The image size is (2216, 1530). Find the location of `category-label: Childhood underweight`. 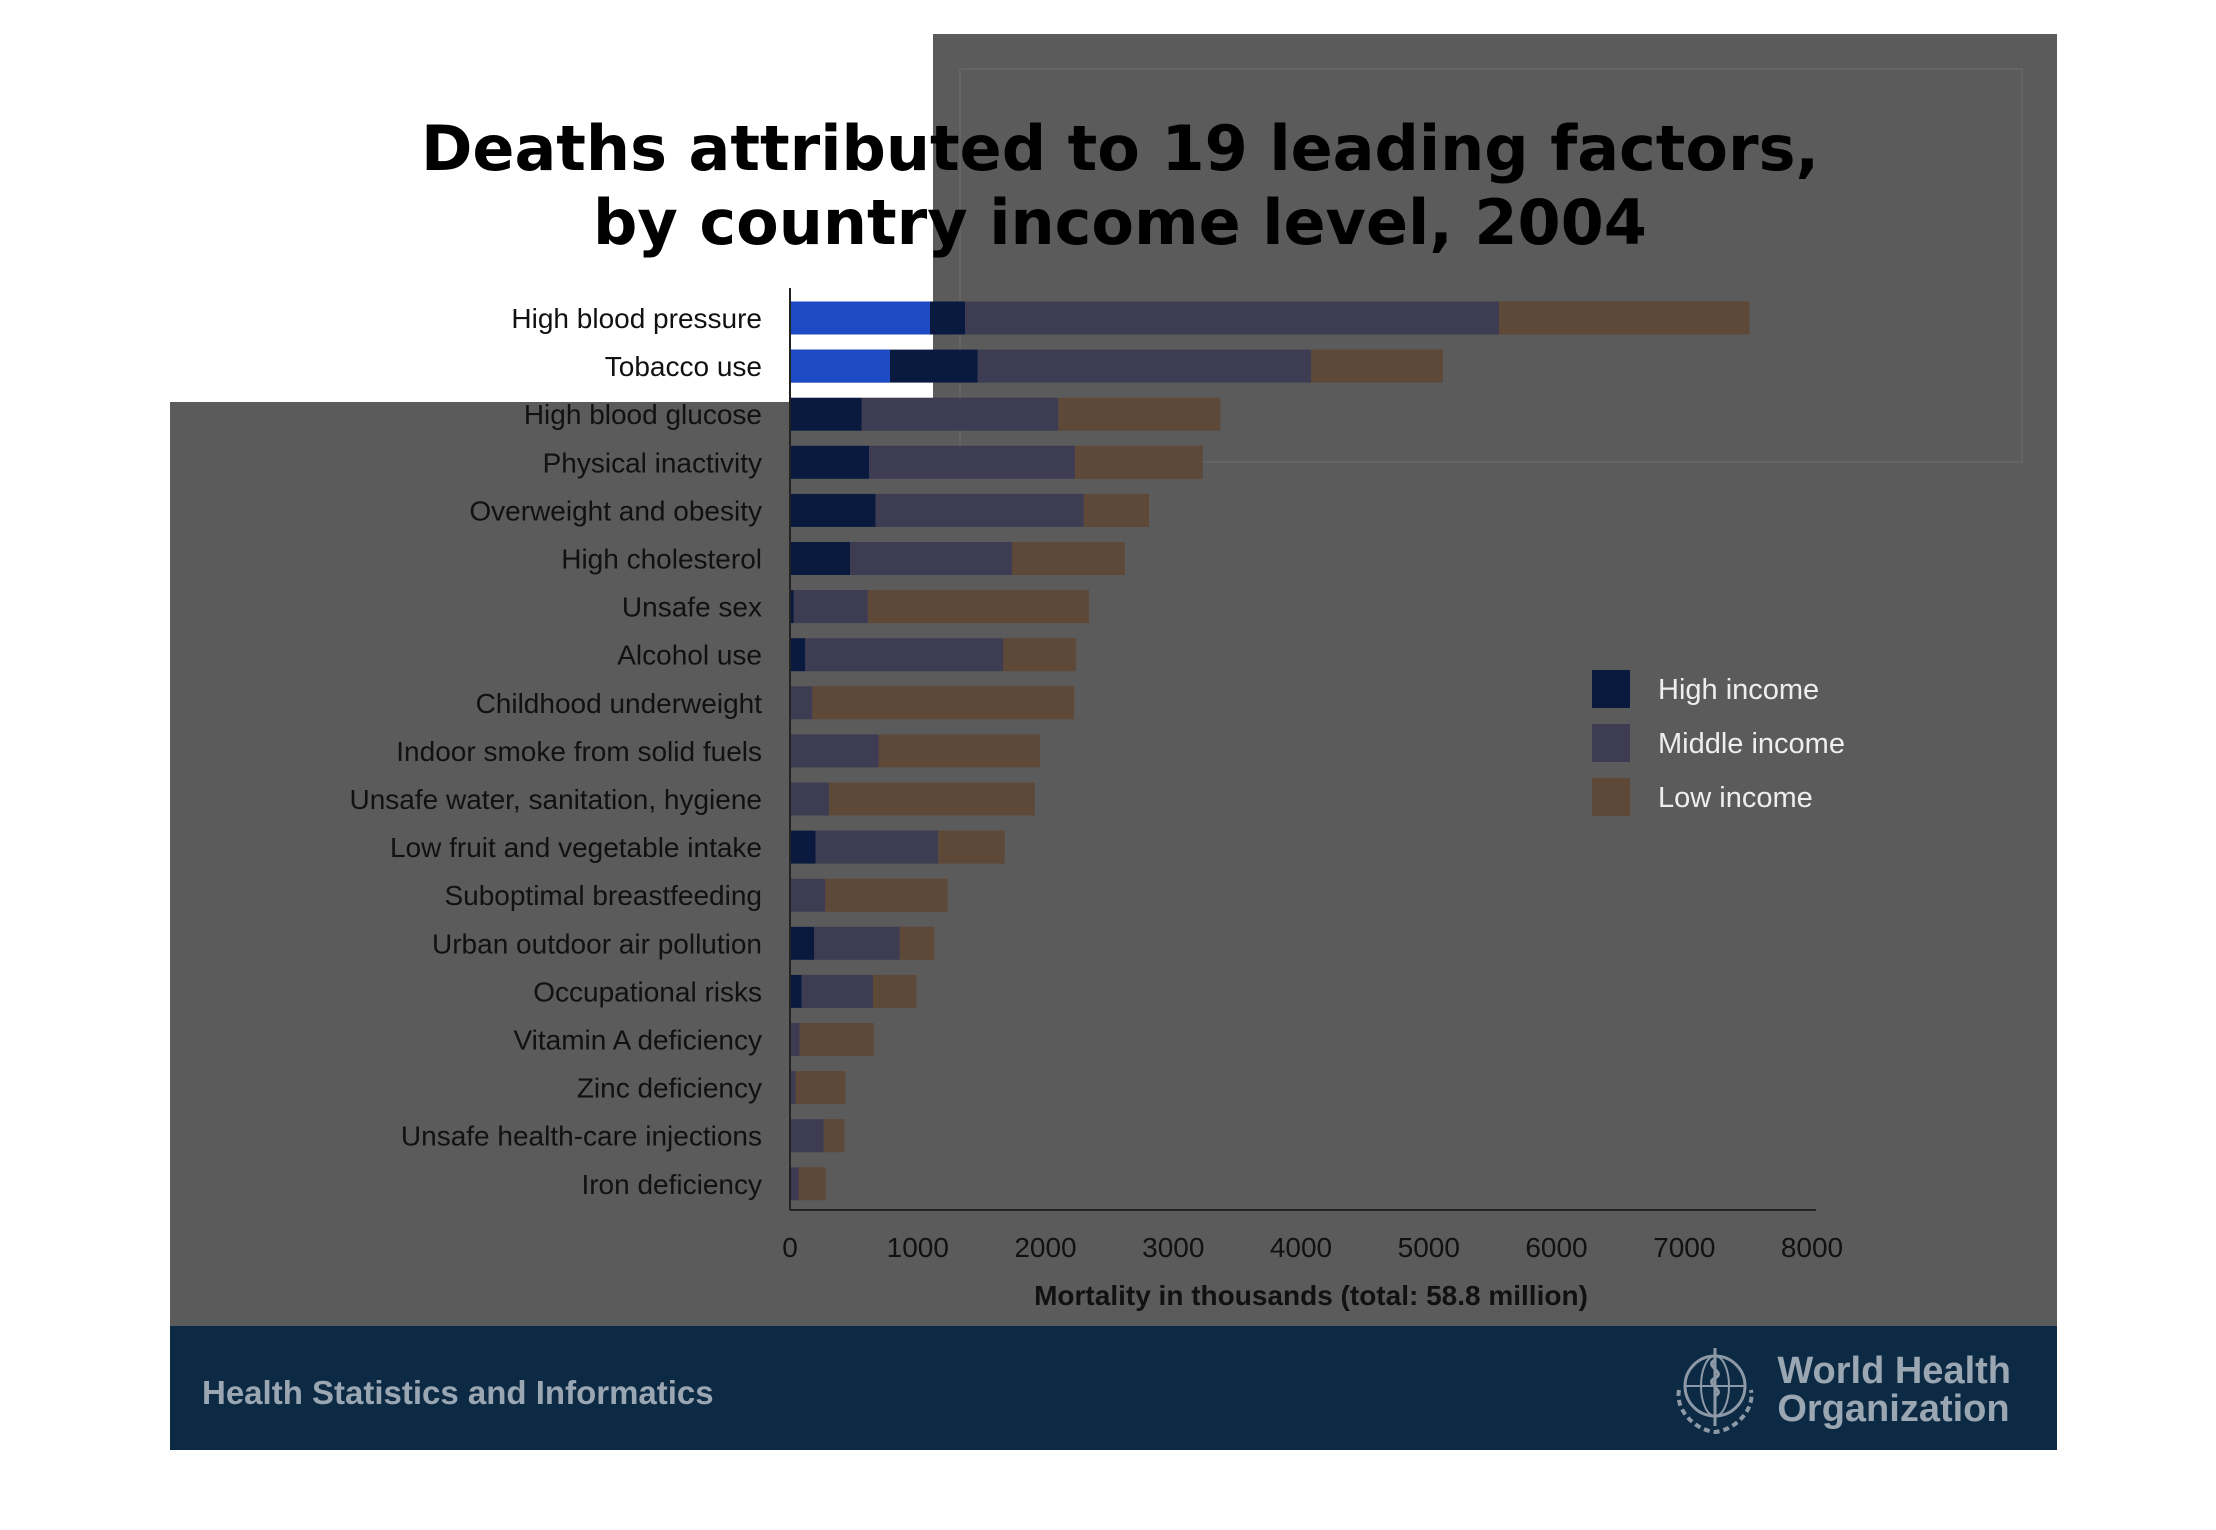

category-label: Childhood underweight is located at coordinates (619, 703).